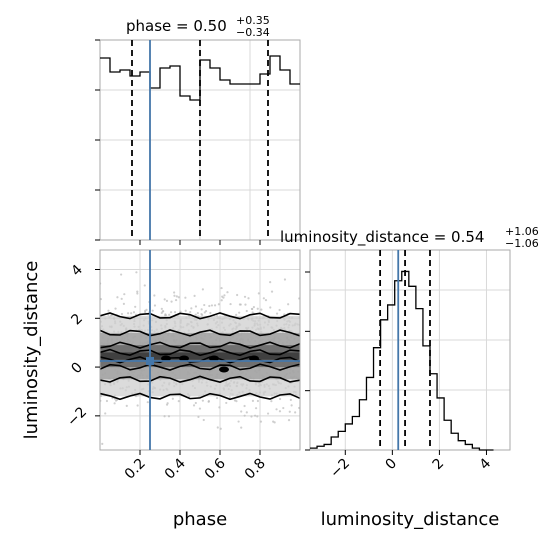  Describe the element at coordinates (198, 142) in the screenshot. I see `phase-histogram-panel` at that location.